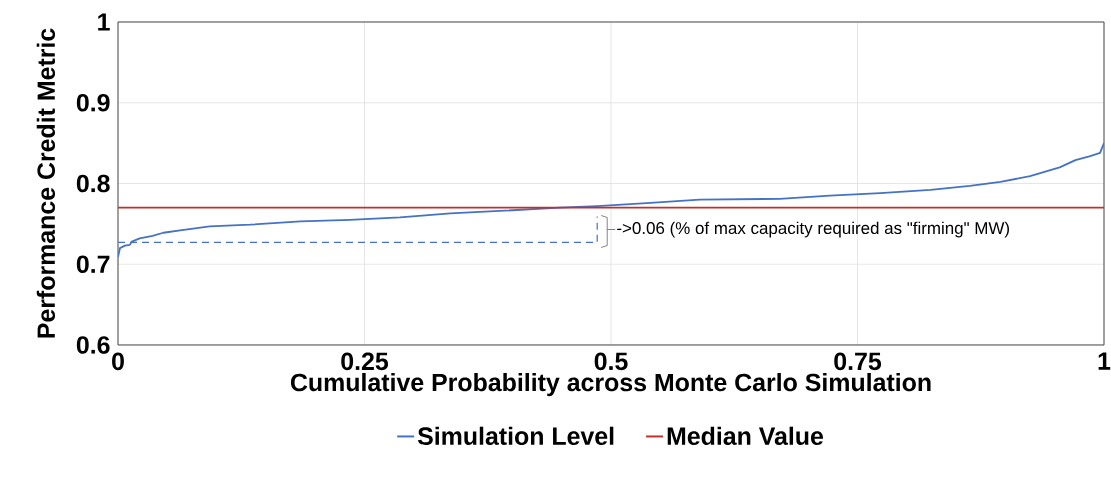 This screenshot has height=491, width=1111. Describe the element at coordinates (93, 345) in the screenshot. I see `y-tick-label: 0.6` at that location.